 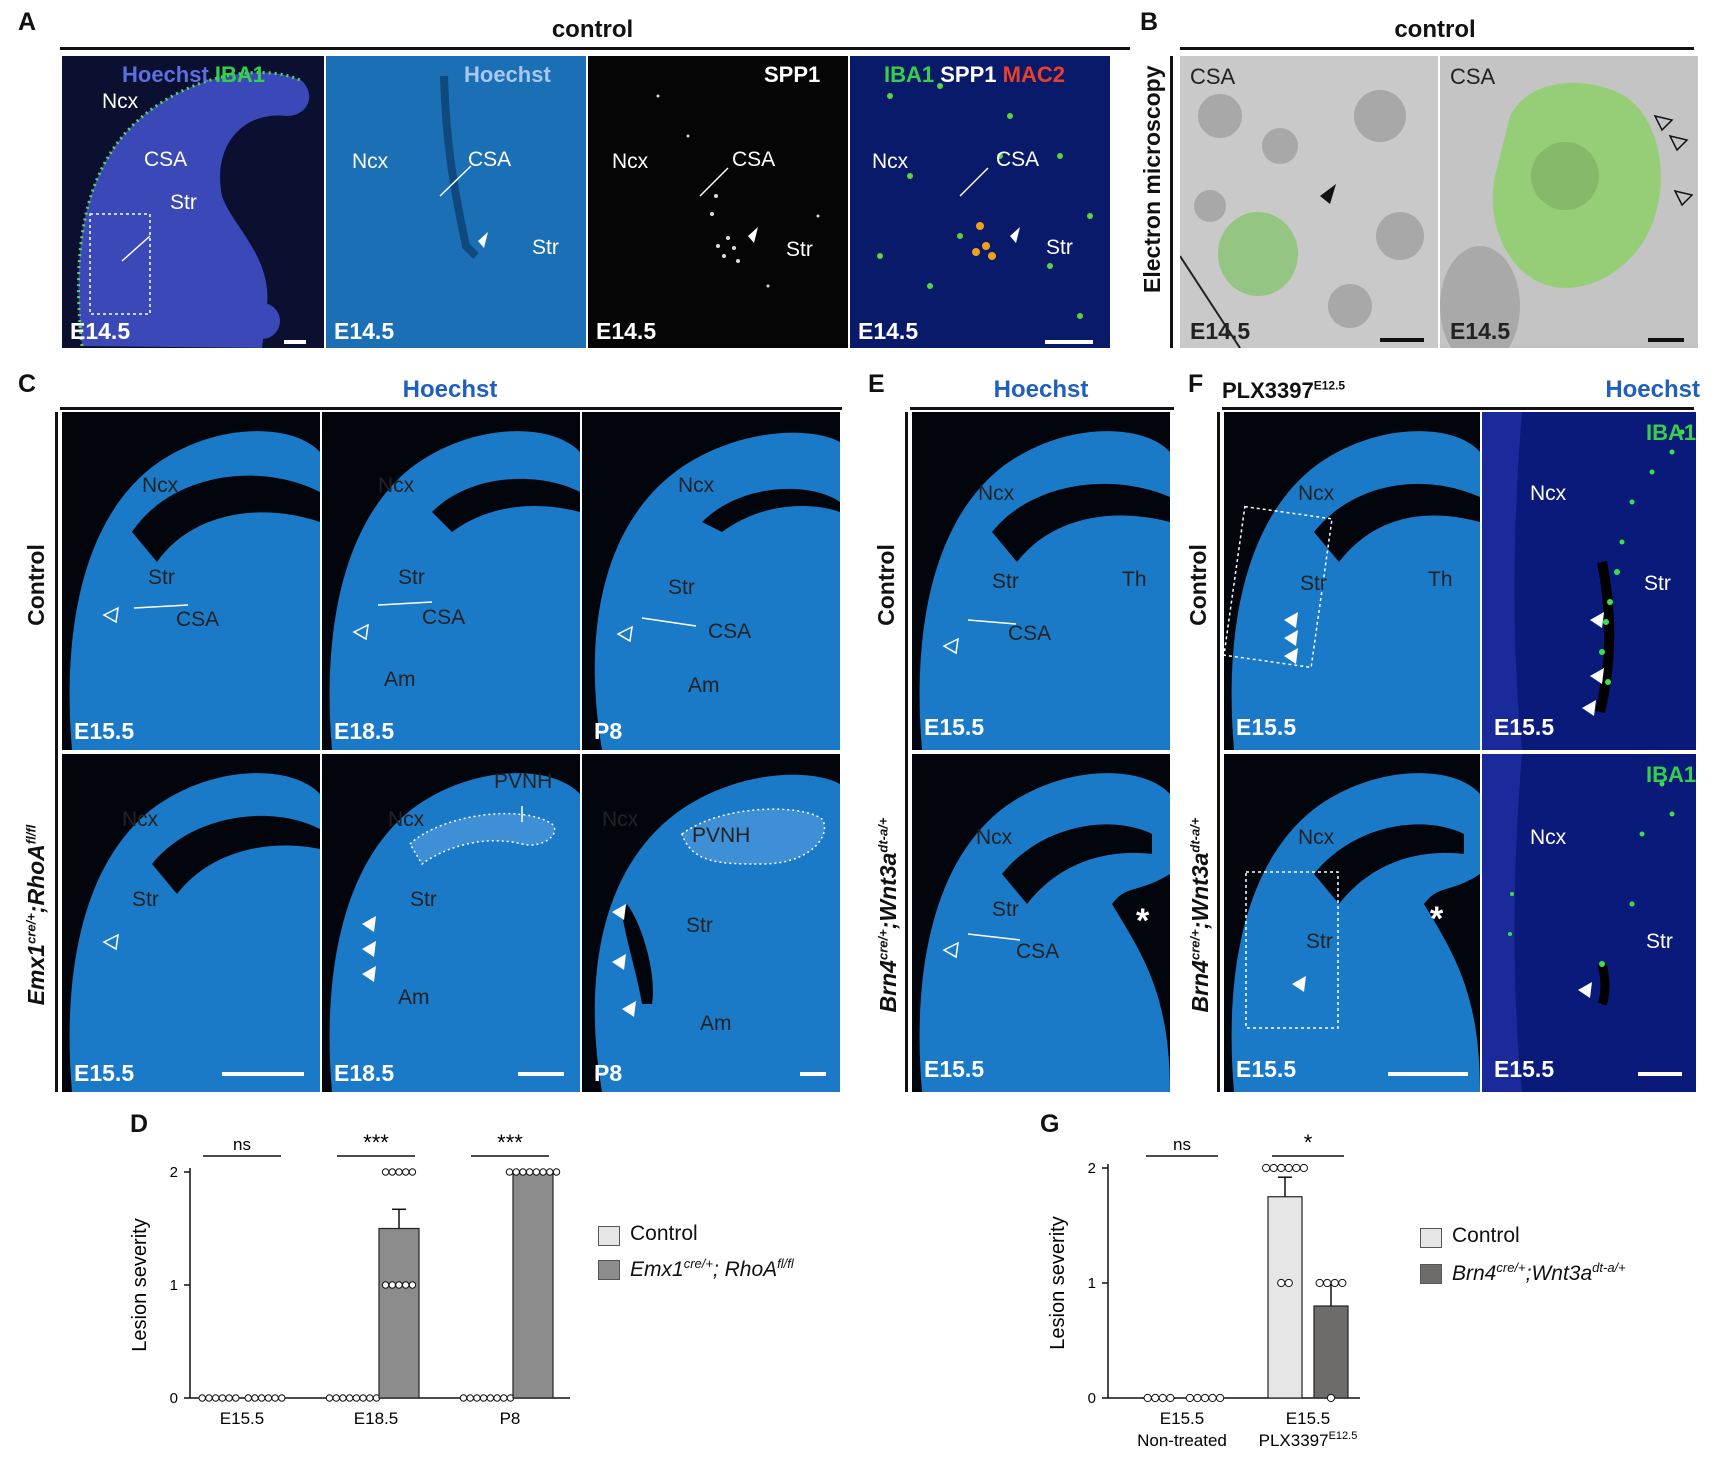 What do you see at coordinates (451, 581) in the screenshot?
I see `panel-c-image-r1-2: Ncx Str CSA Am E18.5` at bounding box center [451, 581].